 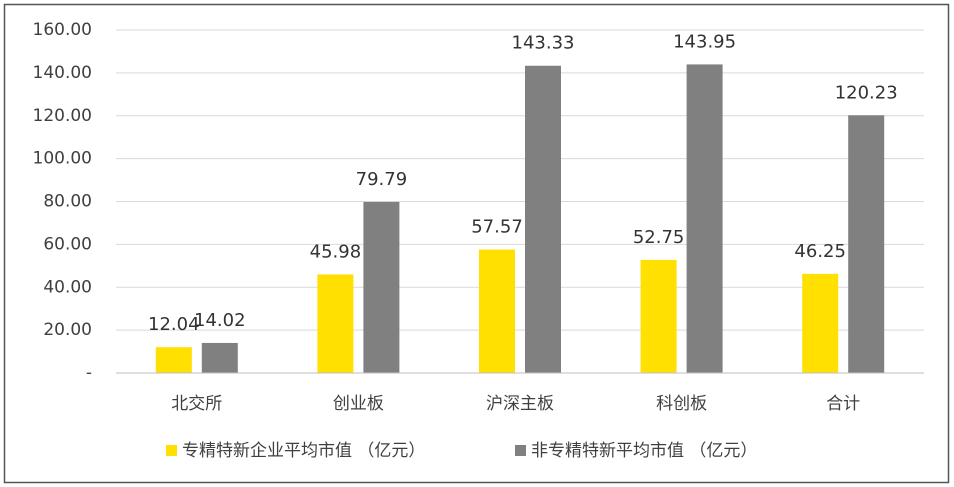 What do you see at coordinates (67, 244) in the screenshot?
I see `y-tick-label: 60.00` at bounding box center [67, 244].